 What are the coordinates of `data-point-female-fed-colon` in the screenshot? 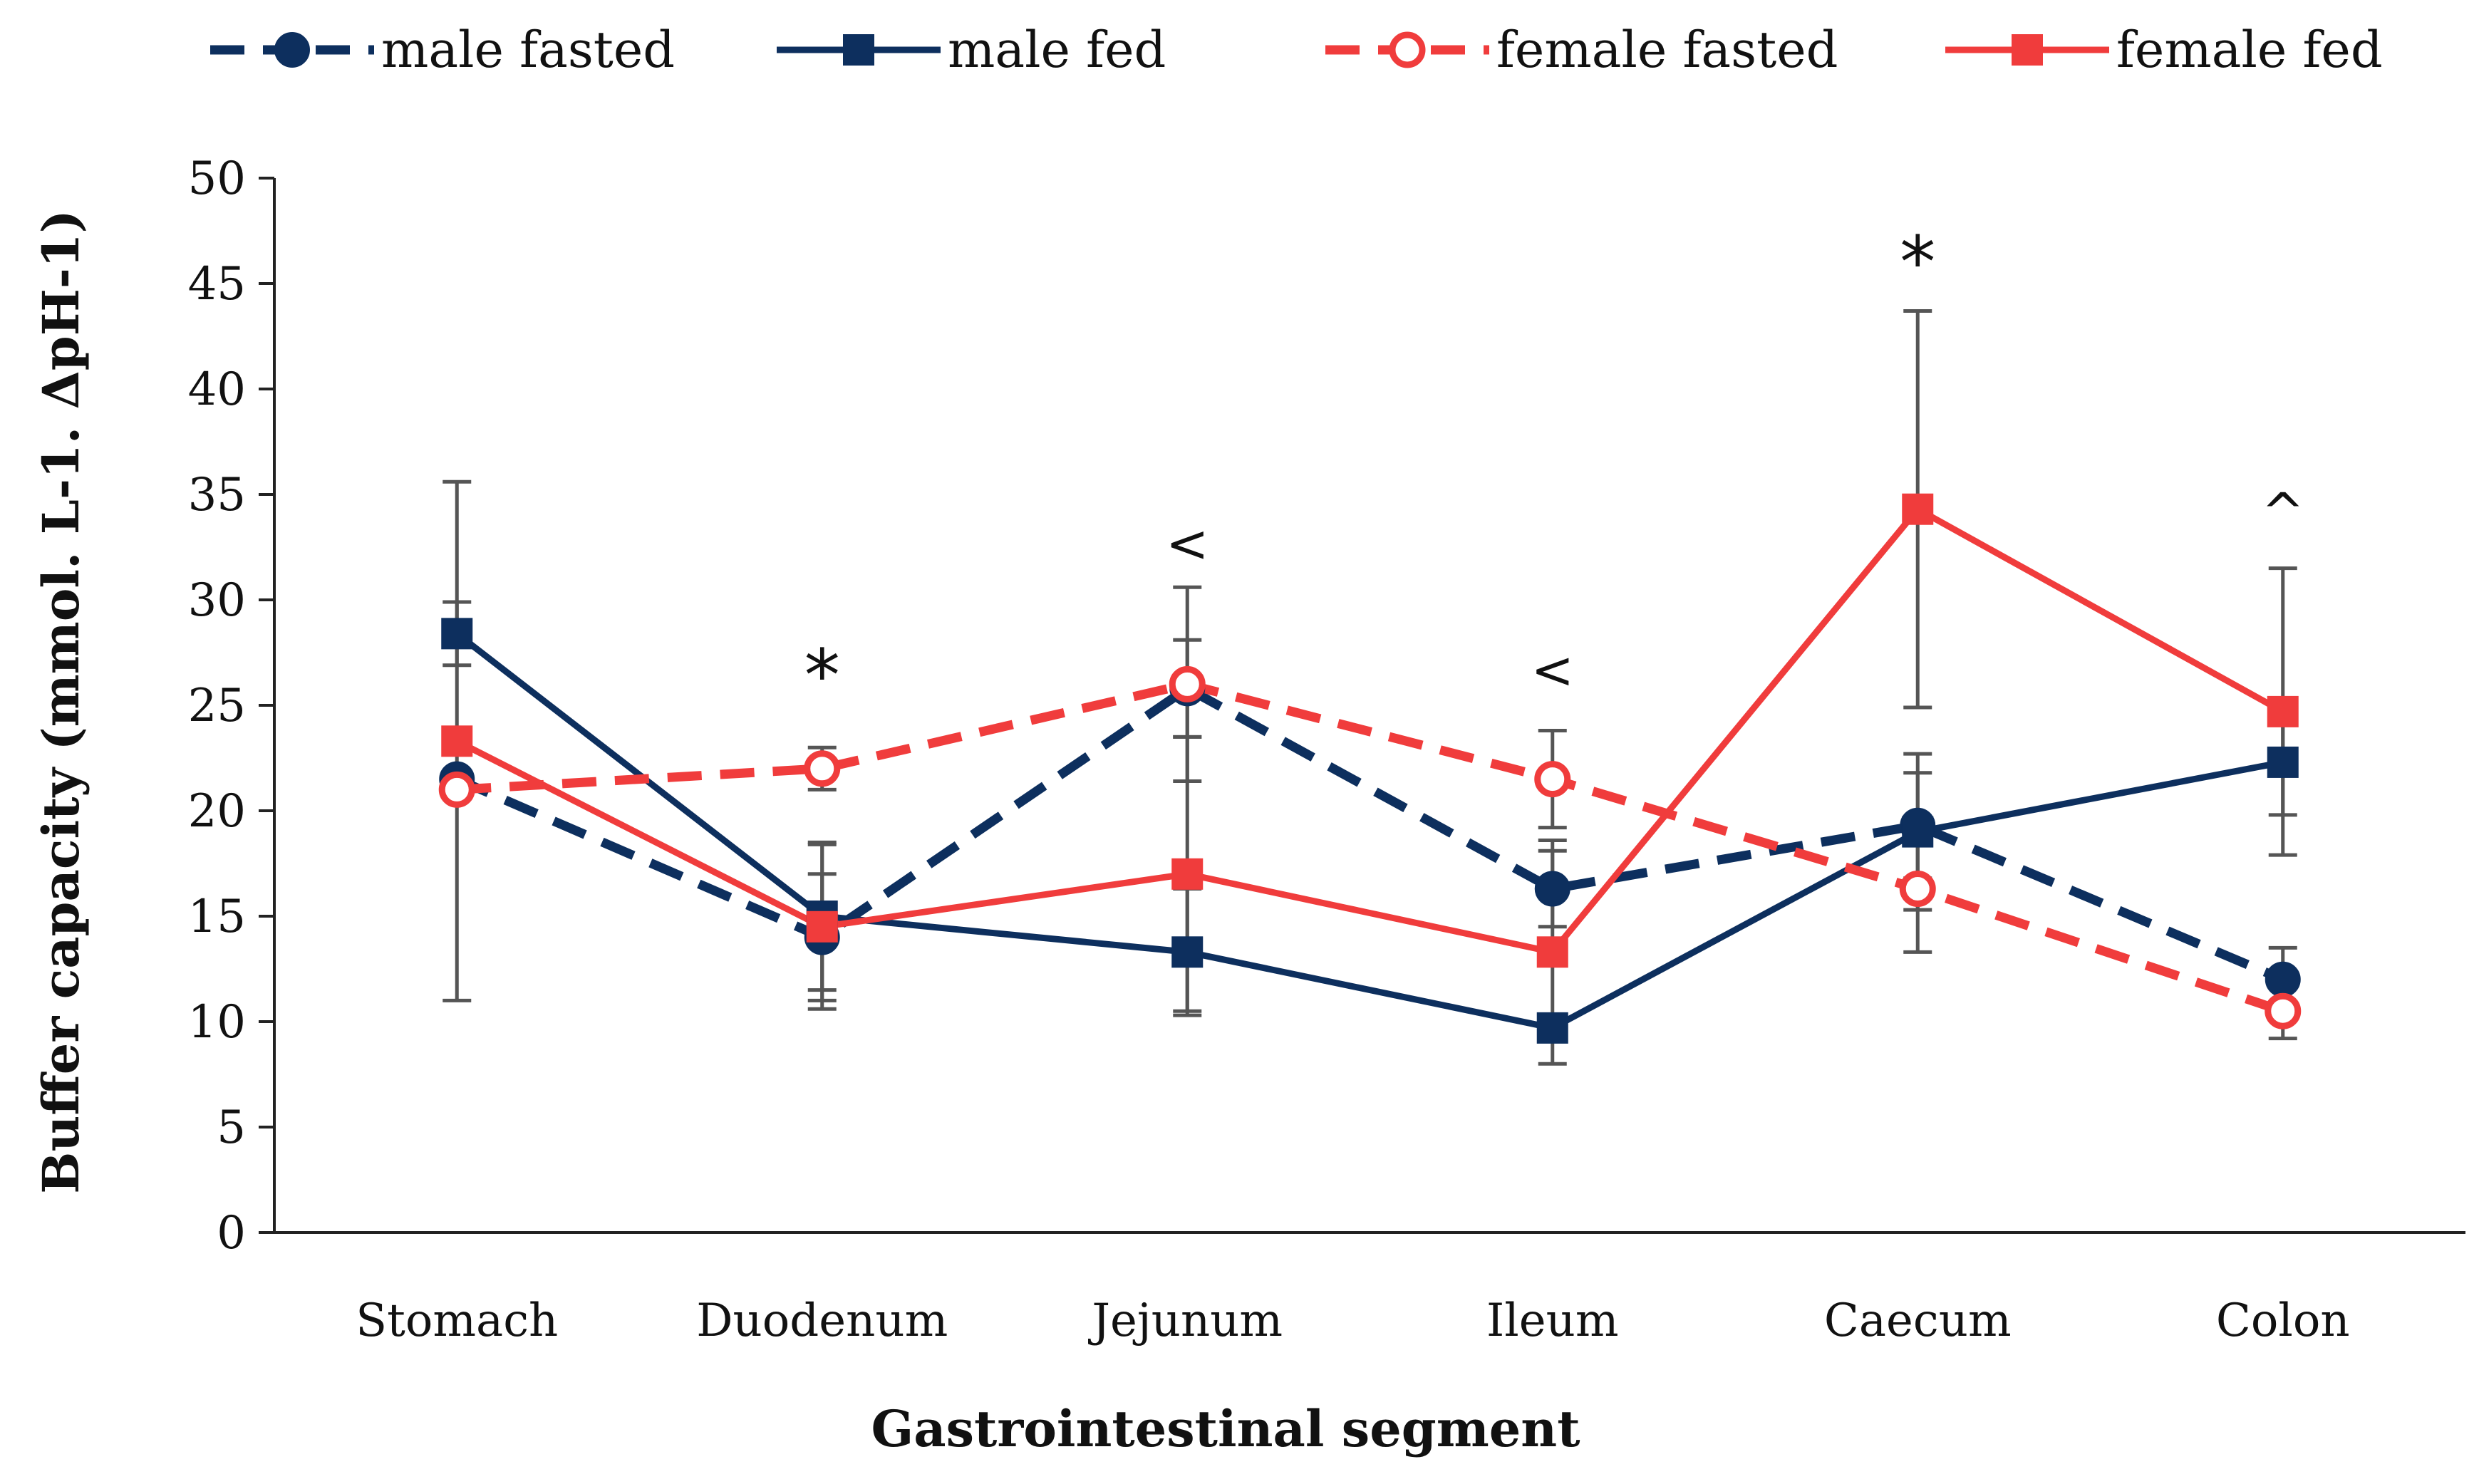 It's located at (2283, 711).